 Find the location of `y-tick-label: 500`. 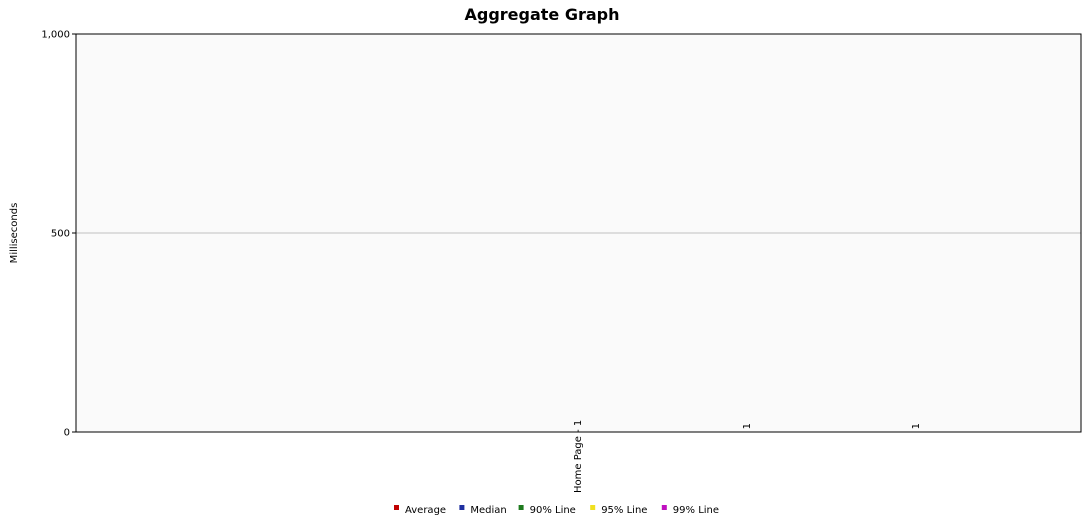

y-tick-label: 500 is located at coordinates (60, 234).